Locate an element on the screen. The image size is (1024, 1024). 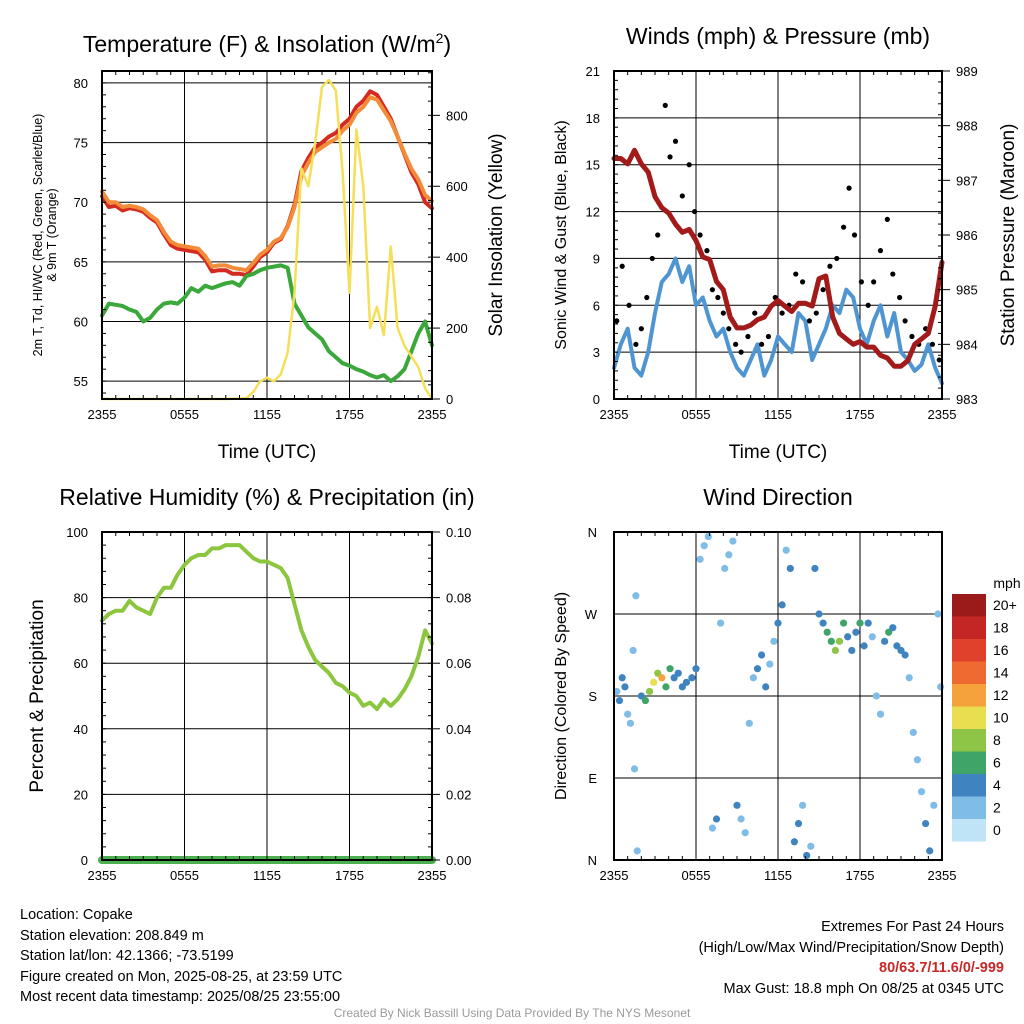
max-gust: Max Gust: 18.8 mph On 08/25 at 0345 UTC is located at coordinates (863, 988).